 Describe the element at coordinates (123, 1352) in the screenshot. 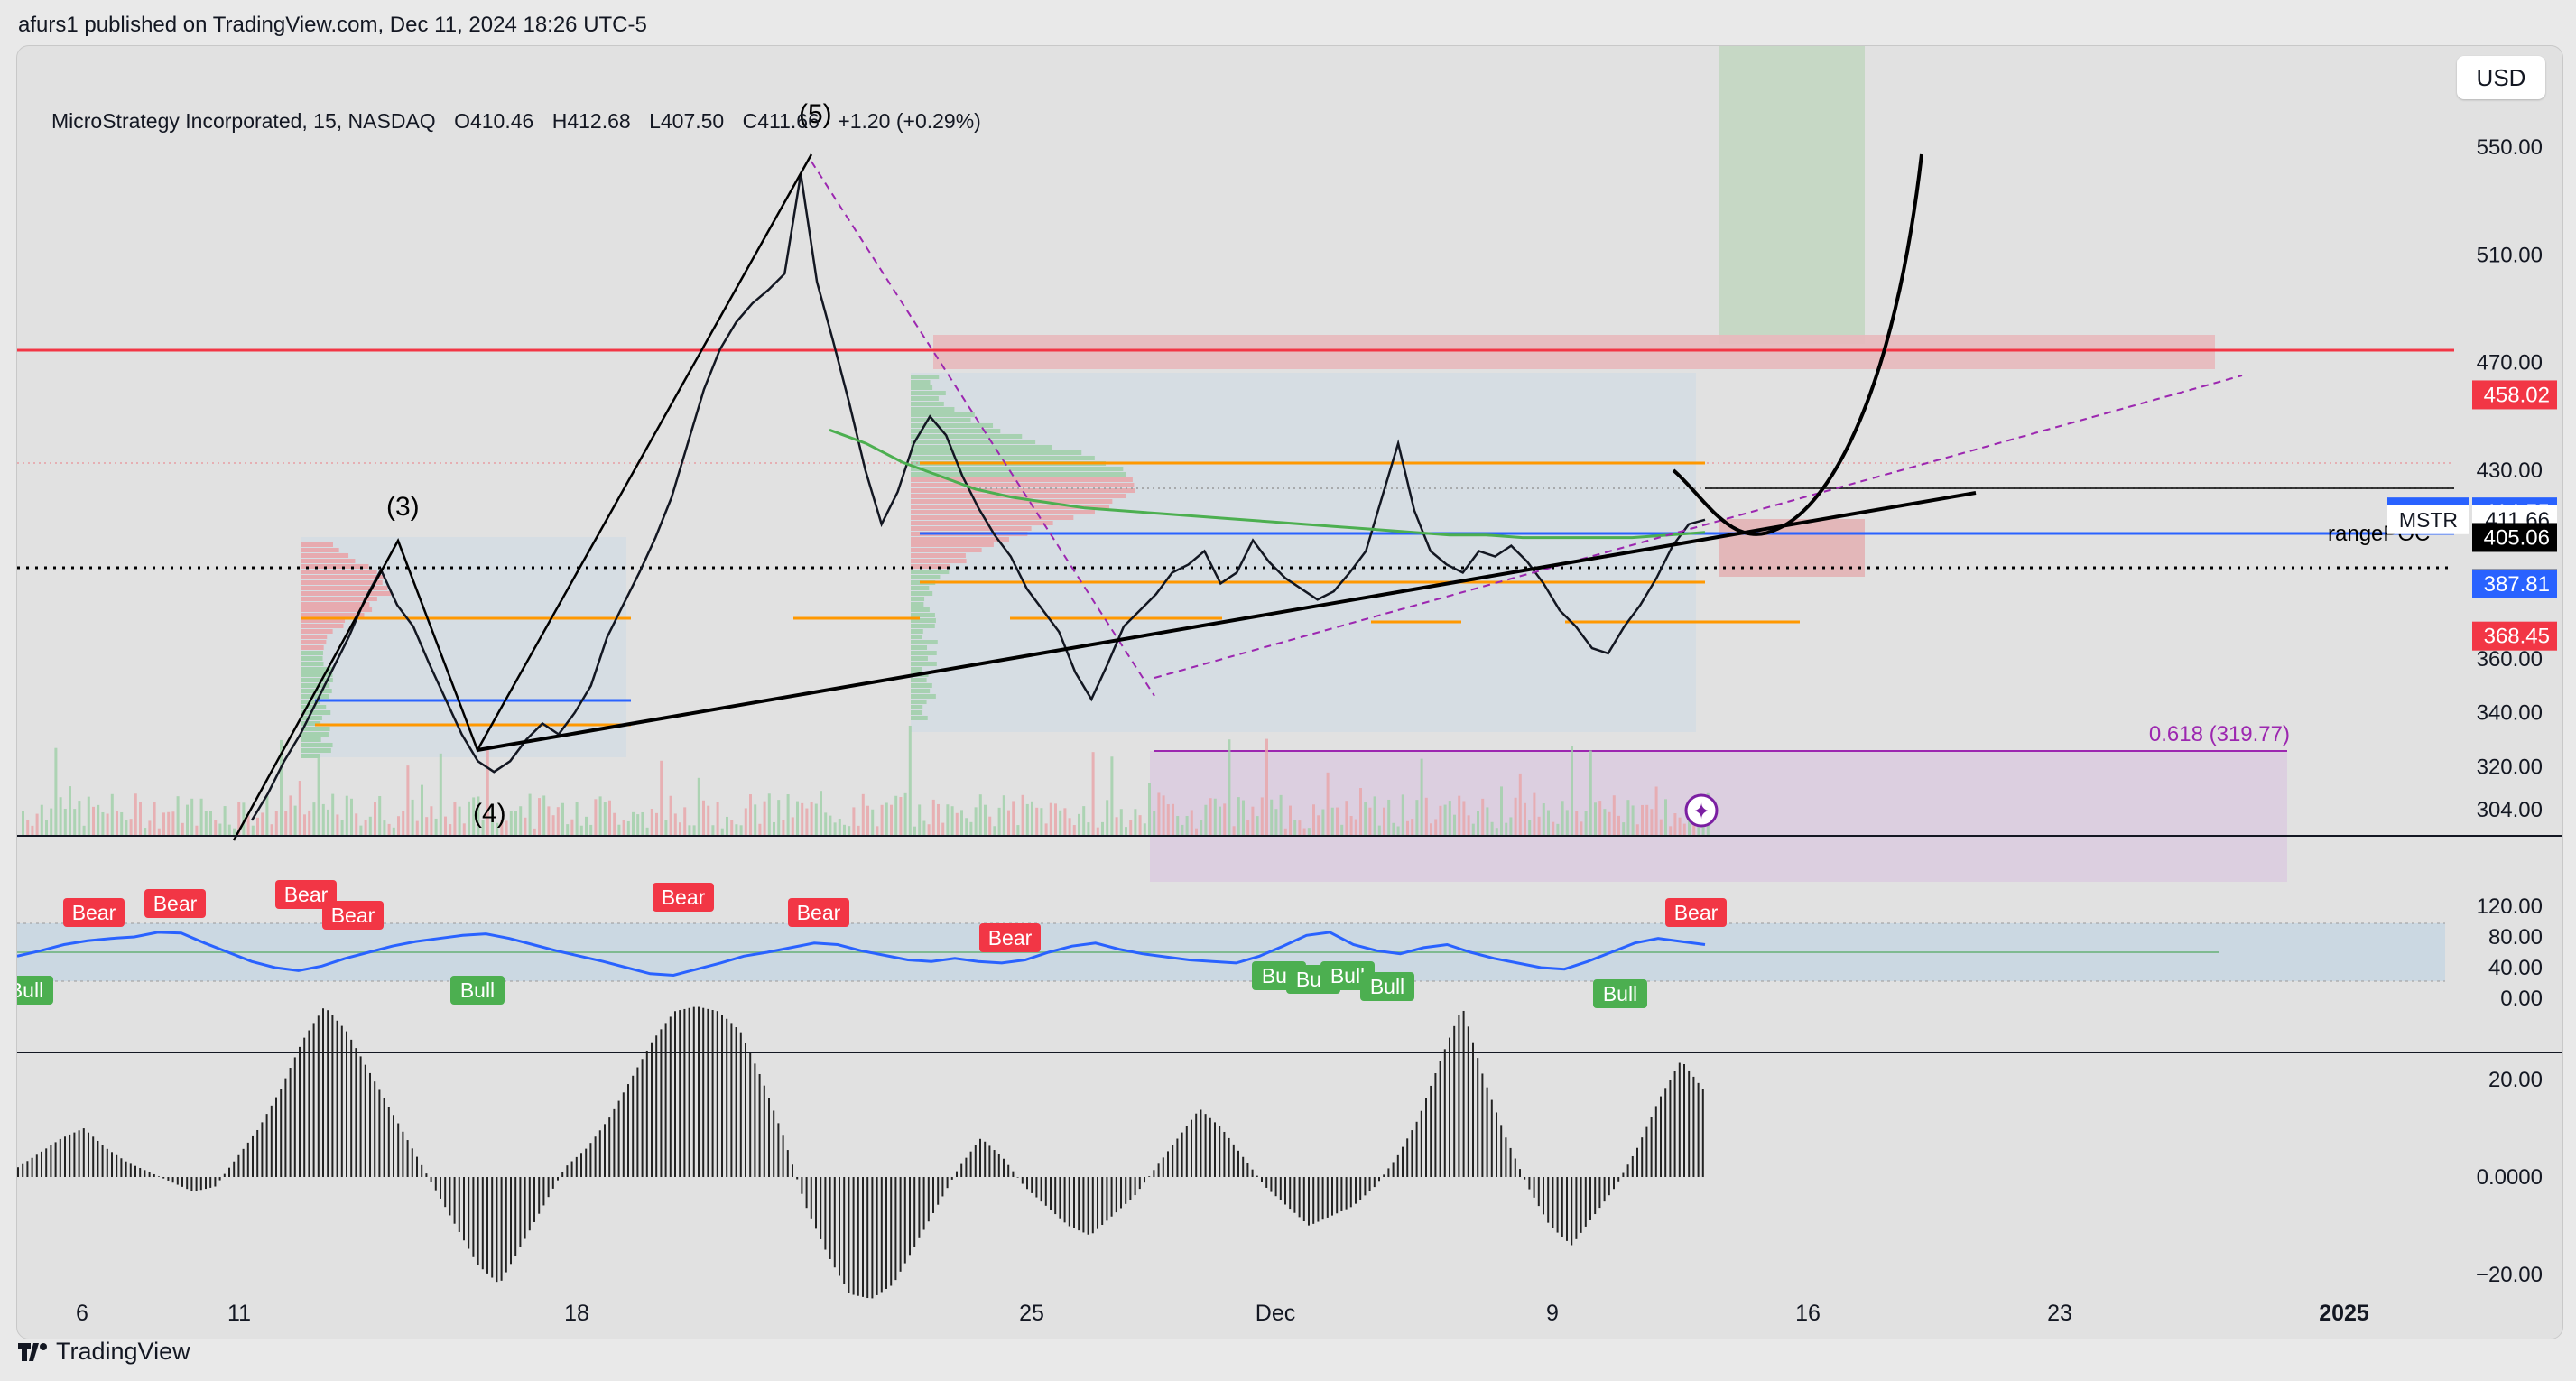

I see `footer-brand: TradingView` at that location.